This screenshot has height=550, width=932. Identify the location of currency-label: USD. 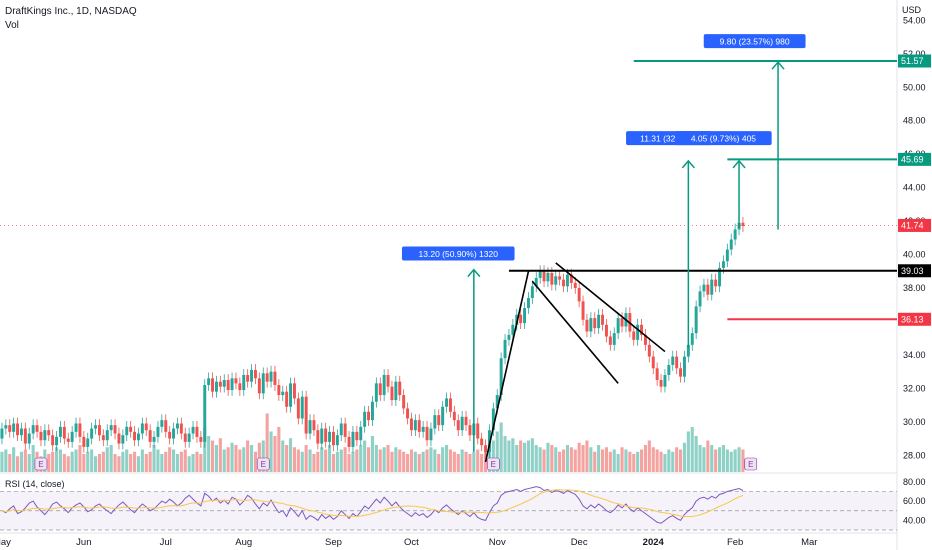
(912, 10).